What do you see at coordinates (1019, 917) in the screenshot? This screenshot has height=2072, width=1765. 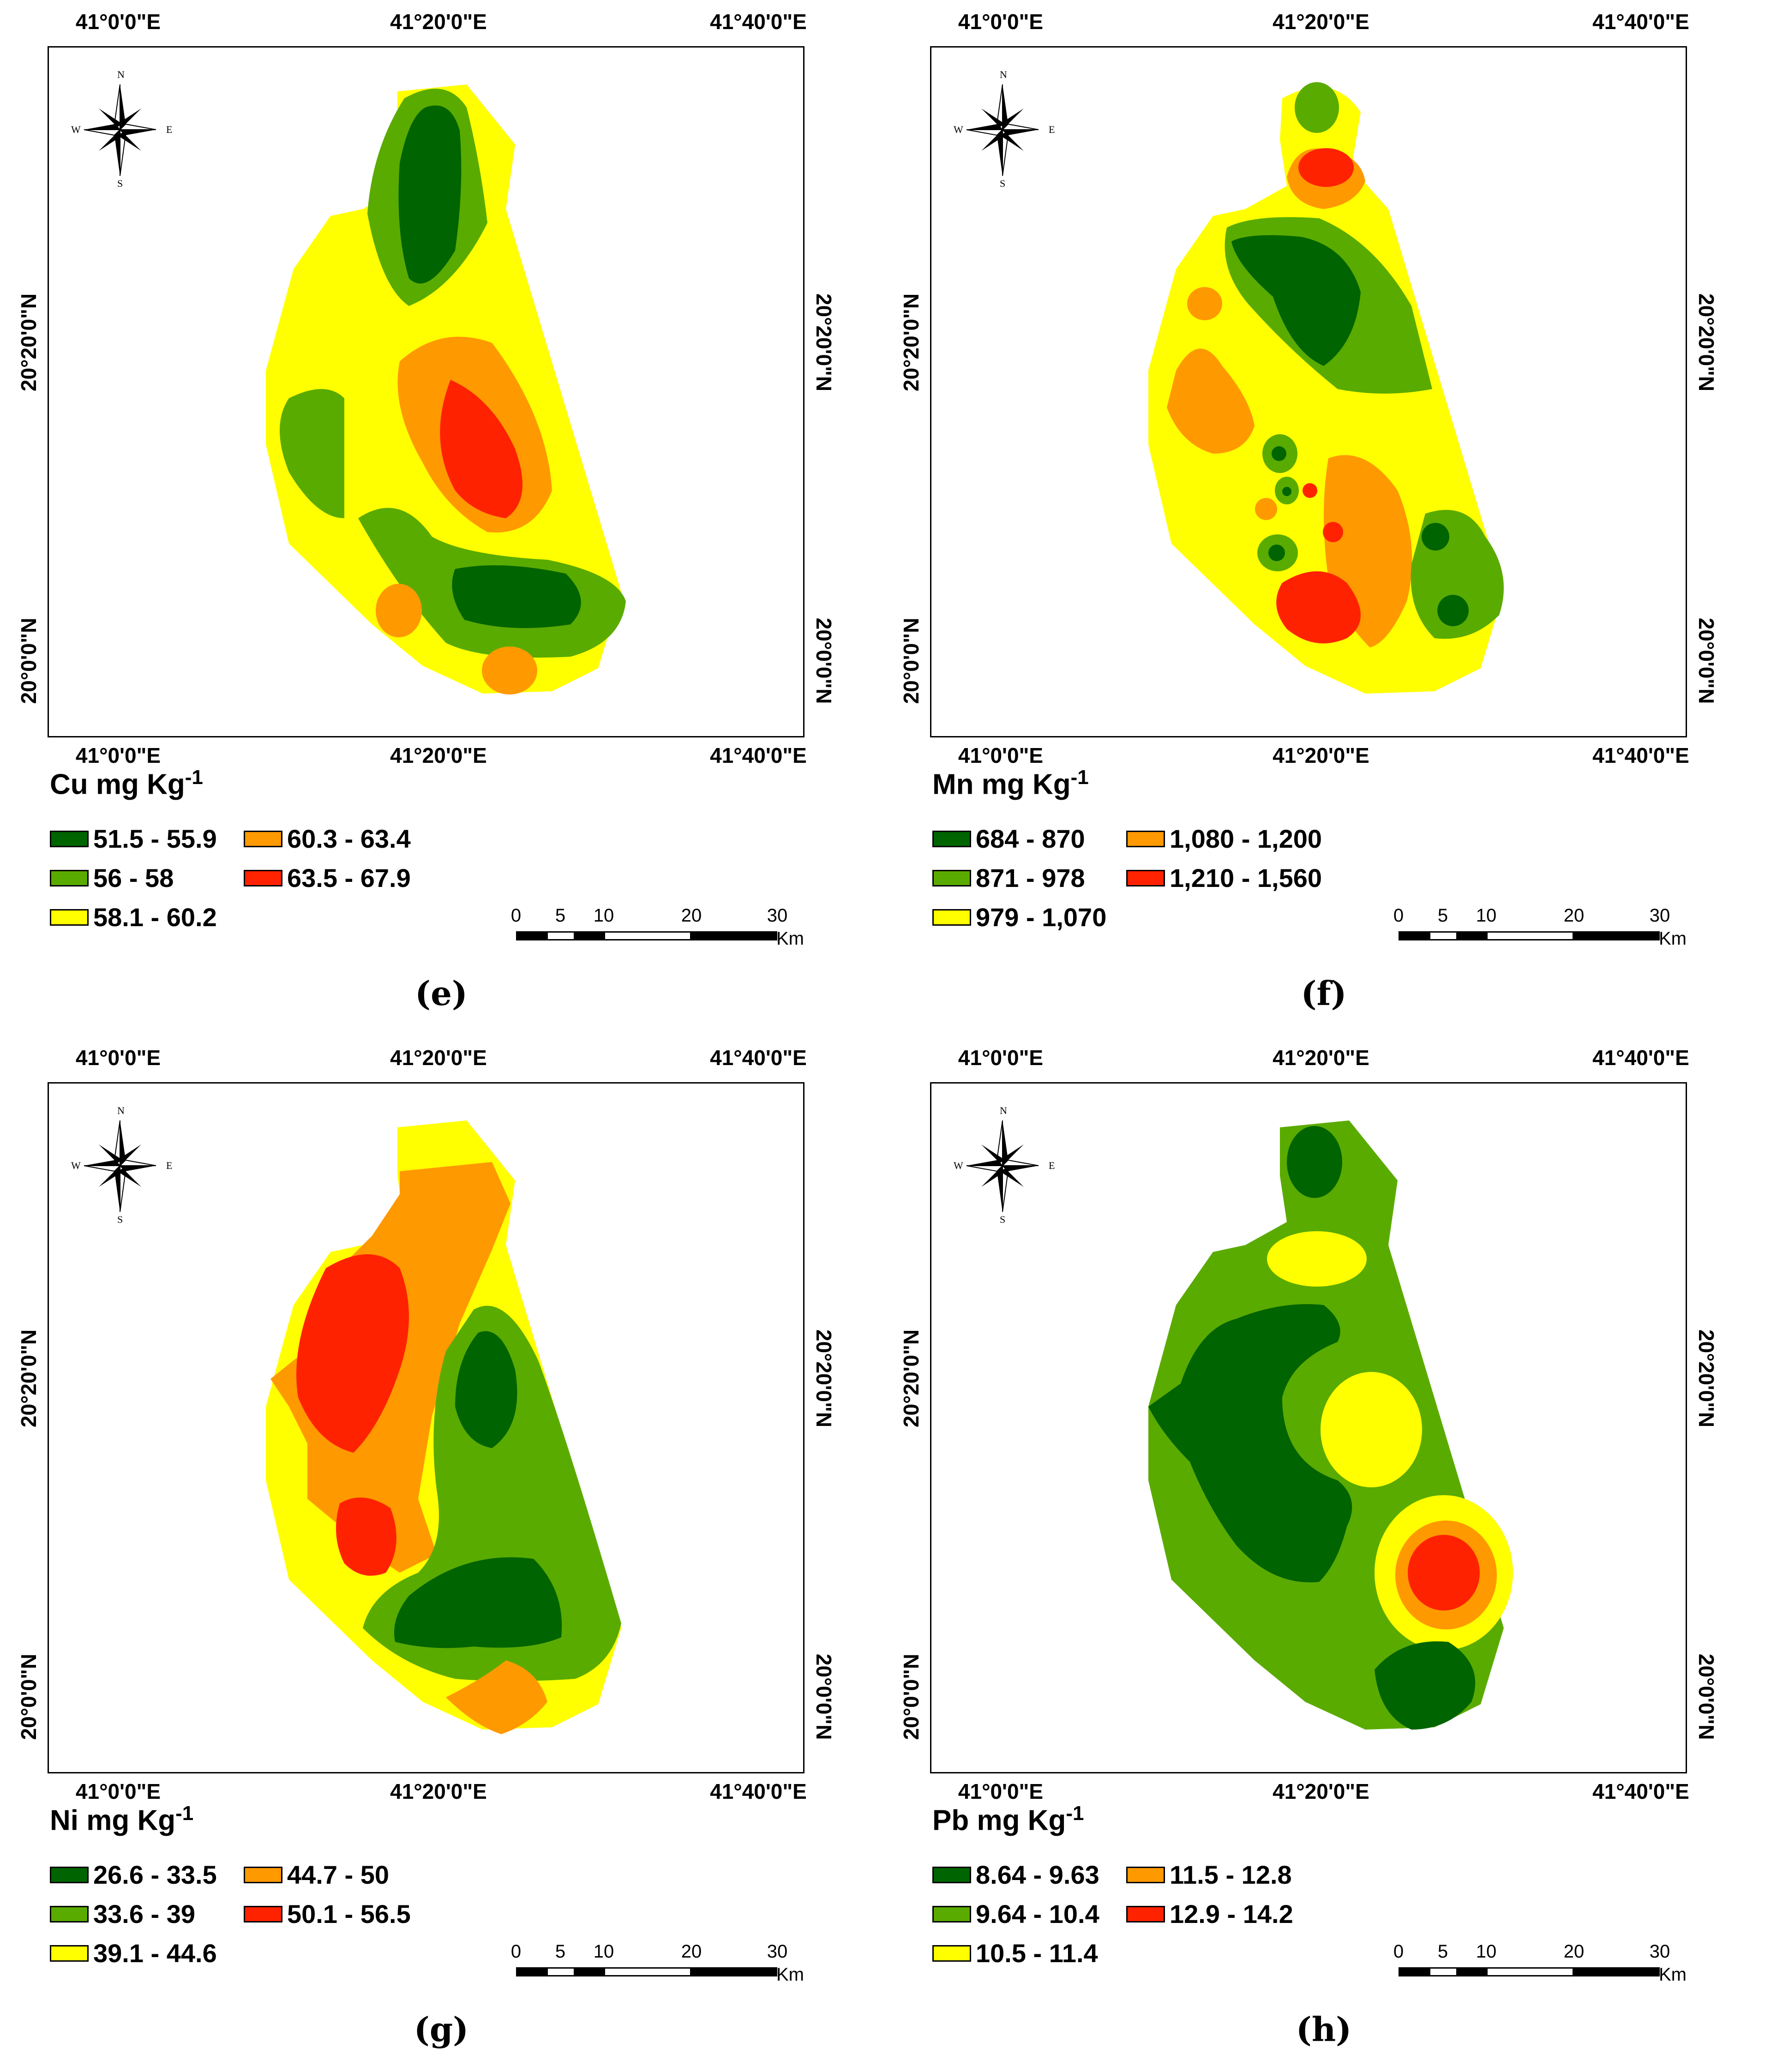 I see `legend-item: 979 - 1,070` at bounding box center [1019, 917].